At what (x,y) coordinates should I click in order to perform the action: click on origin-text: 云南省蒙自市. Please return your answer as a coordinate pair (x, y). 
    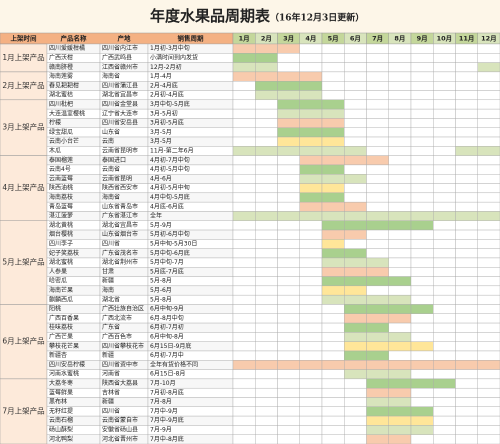
    Looking at the image, I should click on (120, 420).